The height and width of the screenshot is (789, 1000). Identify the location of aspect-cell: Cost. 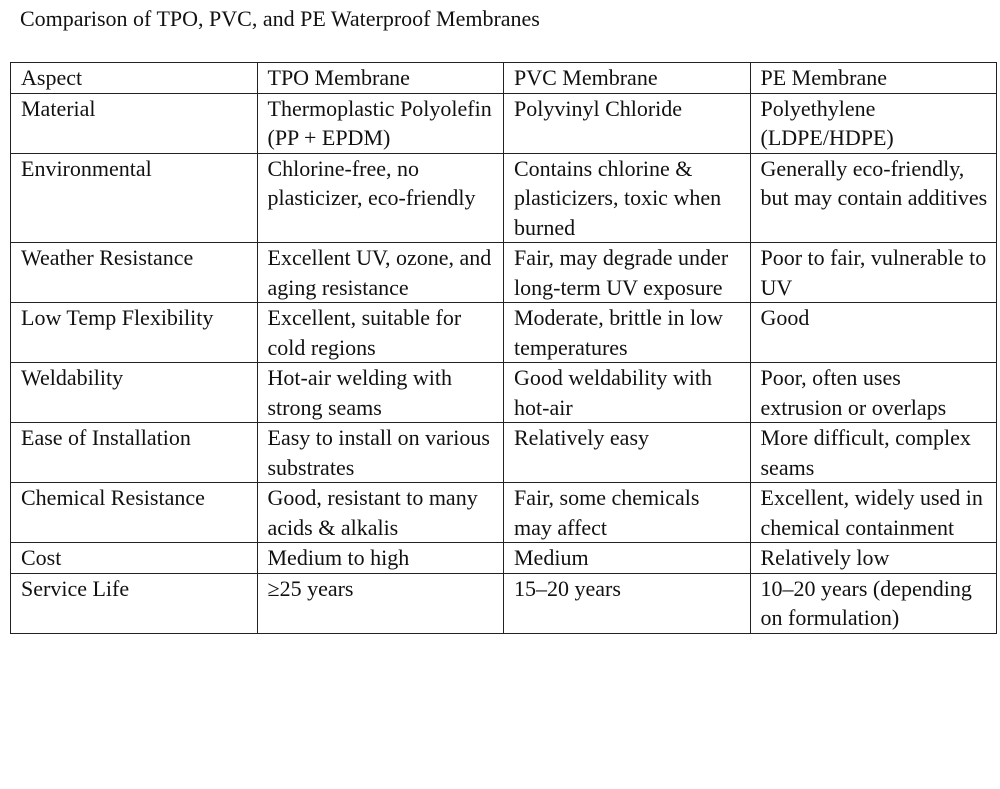
(134, 558).